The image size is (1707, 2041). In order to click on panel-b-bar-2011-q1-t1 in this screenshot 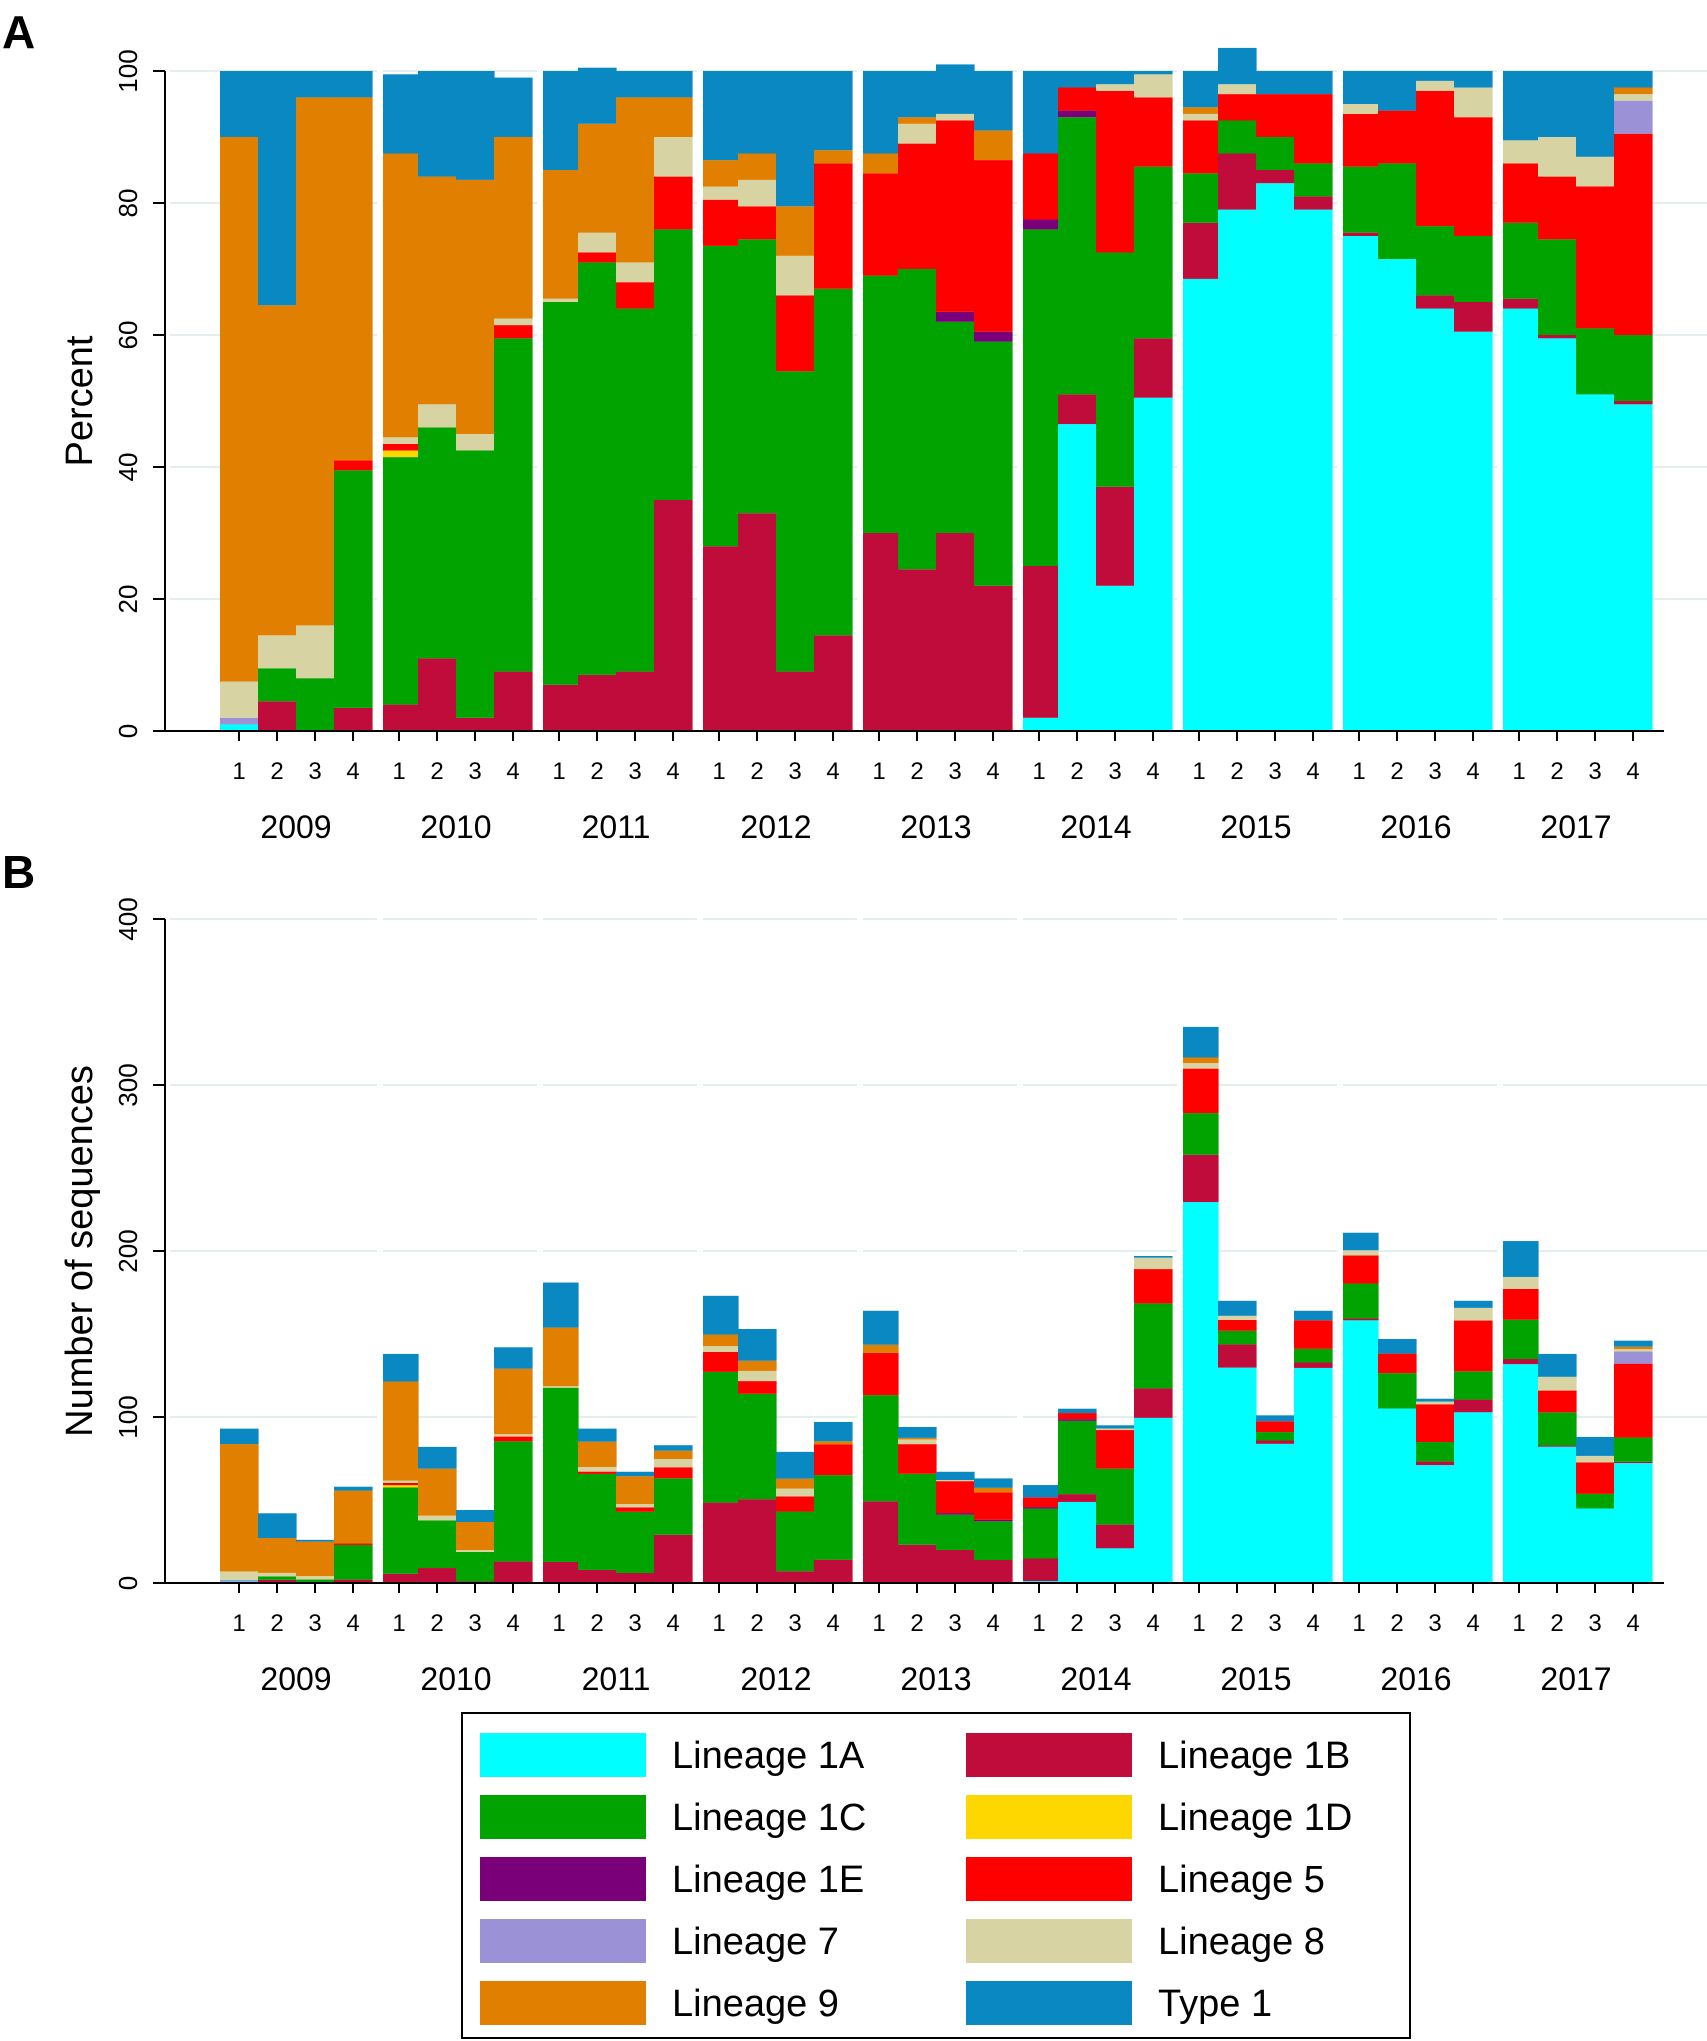, I will do `click(559, 1305)`.